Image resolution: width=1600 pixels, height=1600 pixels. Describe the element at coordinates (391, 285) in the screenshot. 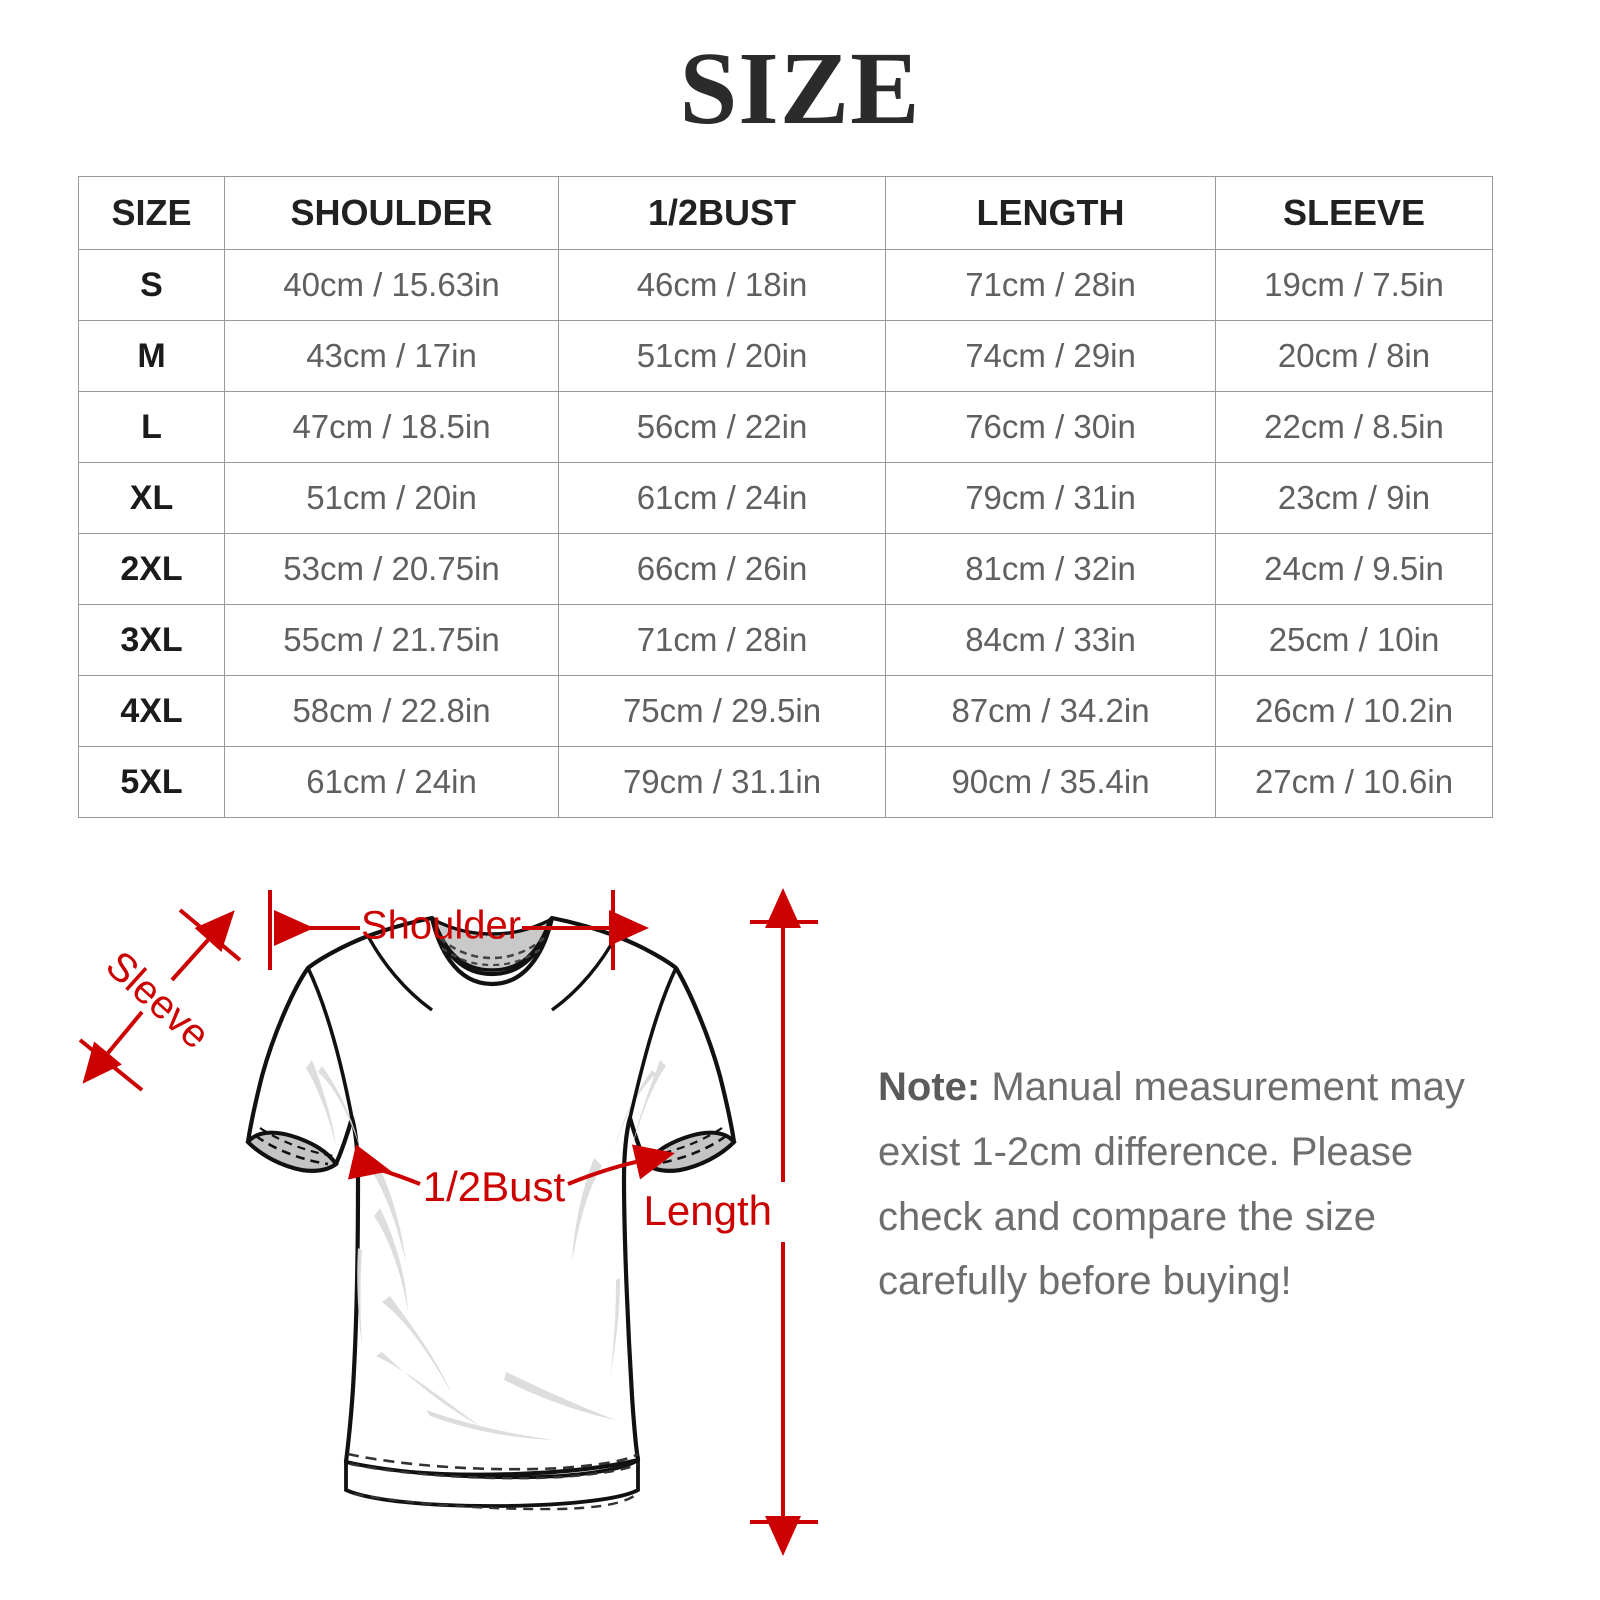

I see `cell-shoulder: 40cm / 15.63in` at that location.